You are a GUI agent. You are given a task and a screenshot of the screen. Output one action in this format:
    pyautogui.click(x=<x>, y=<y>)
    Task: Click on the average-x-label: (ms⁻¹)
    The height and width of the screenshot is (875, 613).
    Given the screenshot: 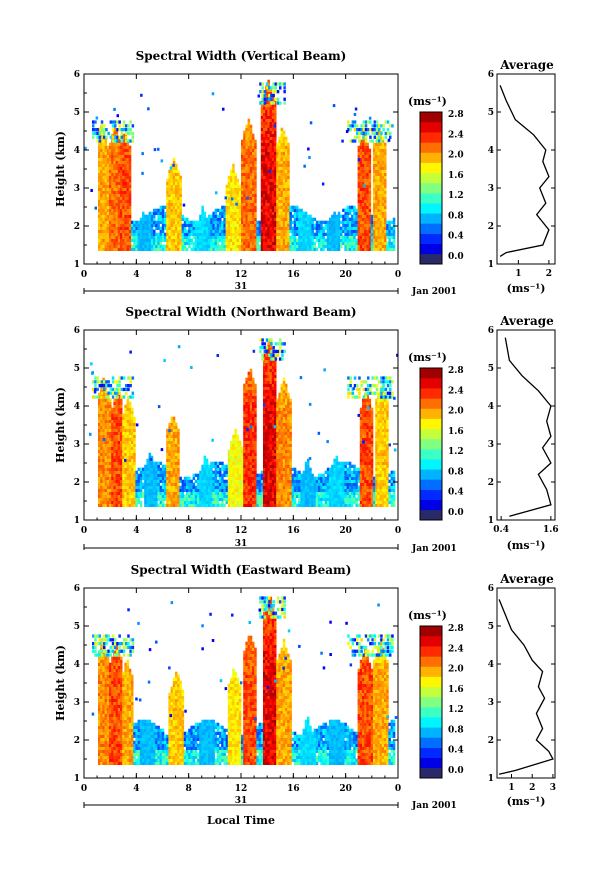 What is the action you would take?
    pyautogui.click(x=526, y=288)
    